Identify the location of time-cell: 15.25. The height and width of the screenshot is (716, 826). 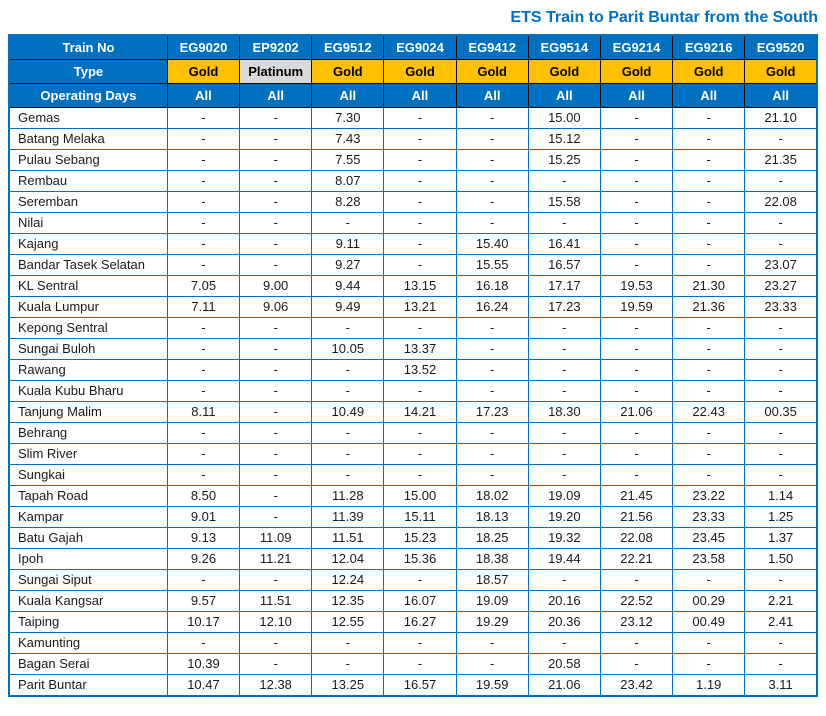
(564, 160).